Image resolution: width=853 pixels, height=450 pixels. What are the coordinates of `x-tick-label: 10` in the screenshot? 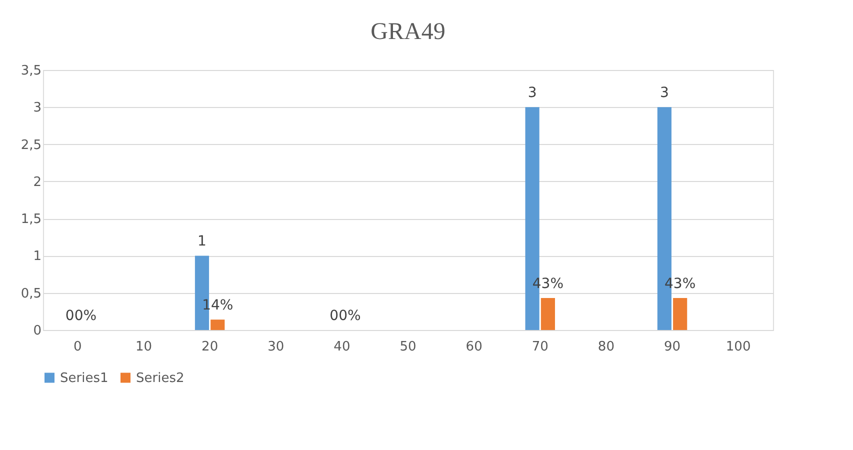 It's located at (143, 347).